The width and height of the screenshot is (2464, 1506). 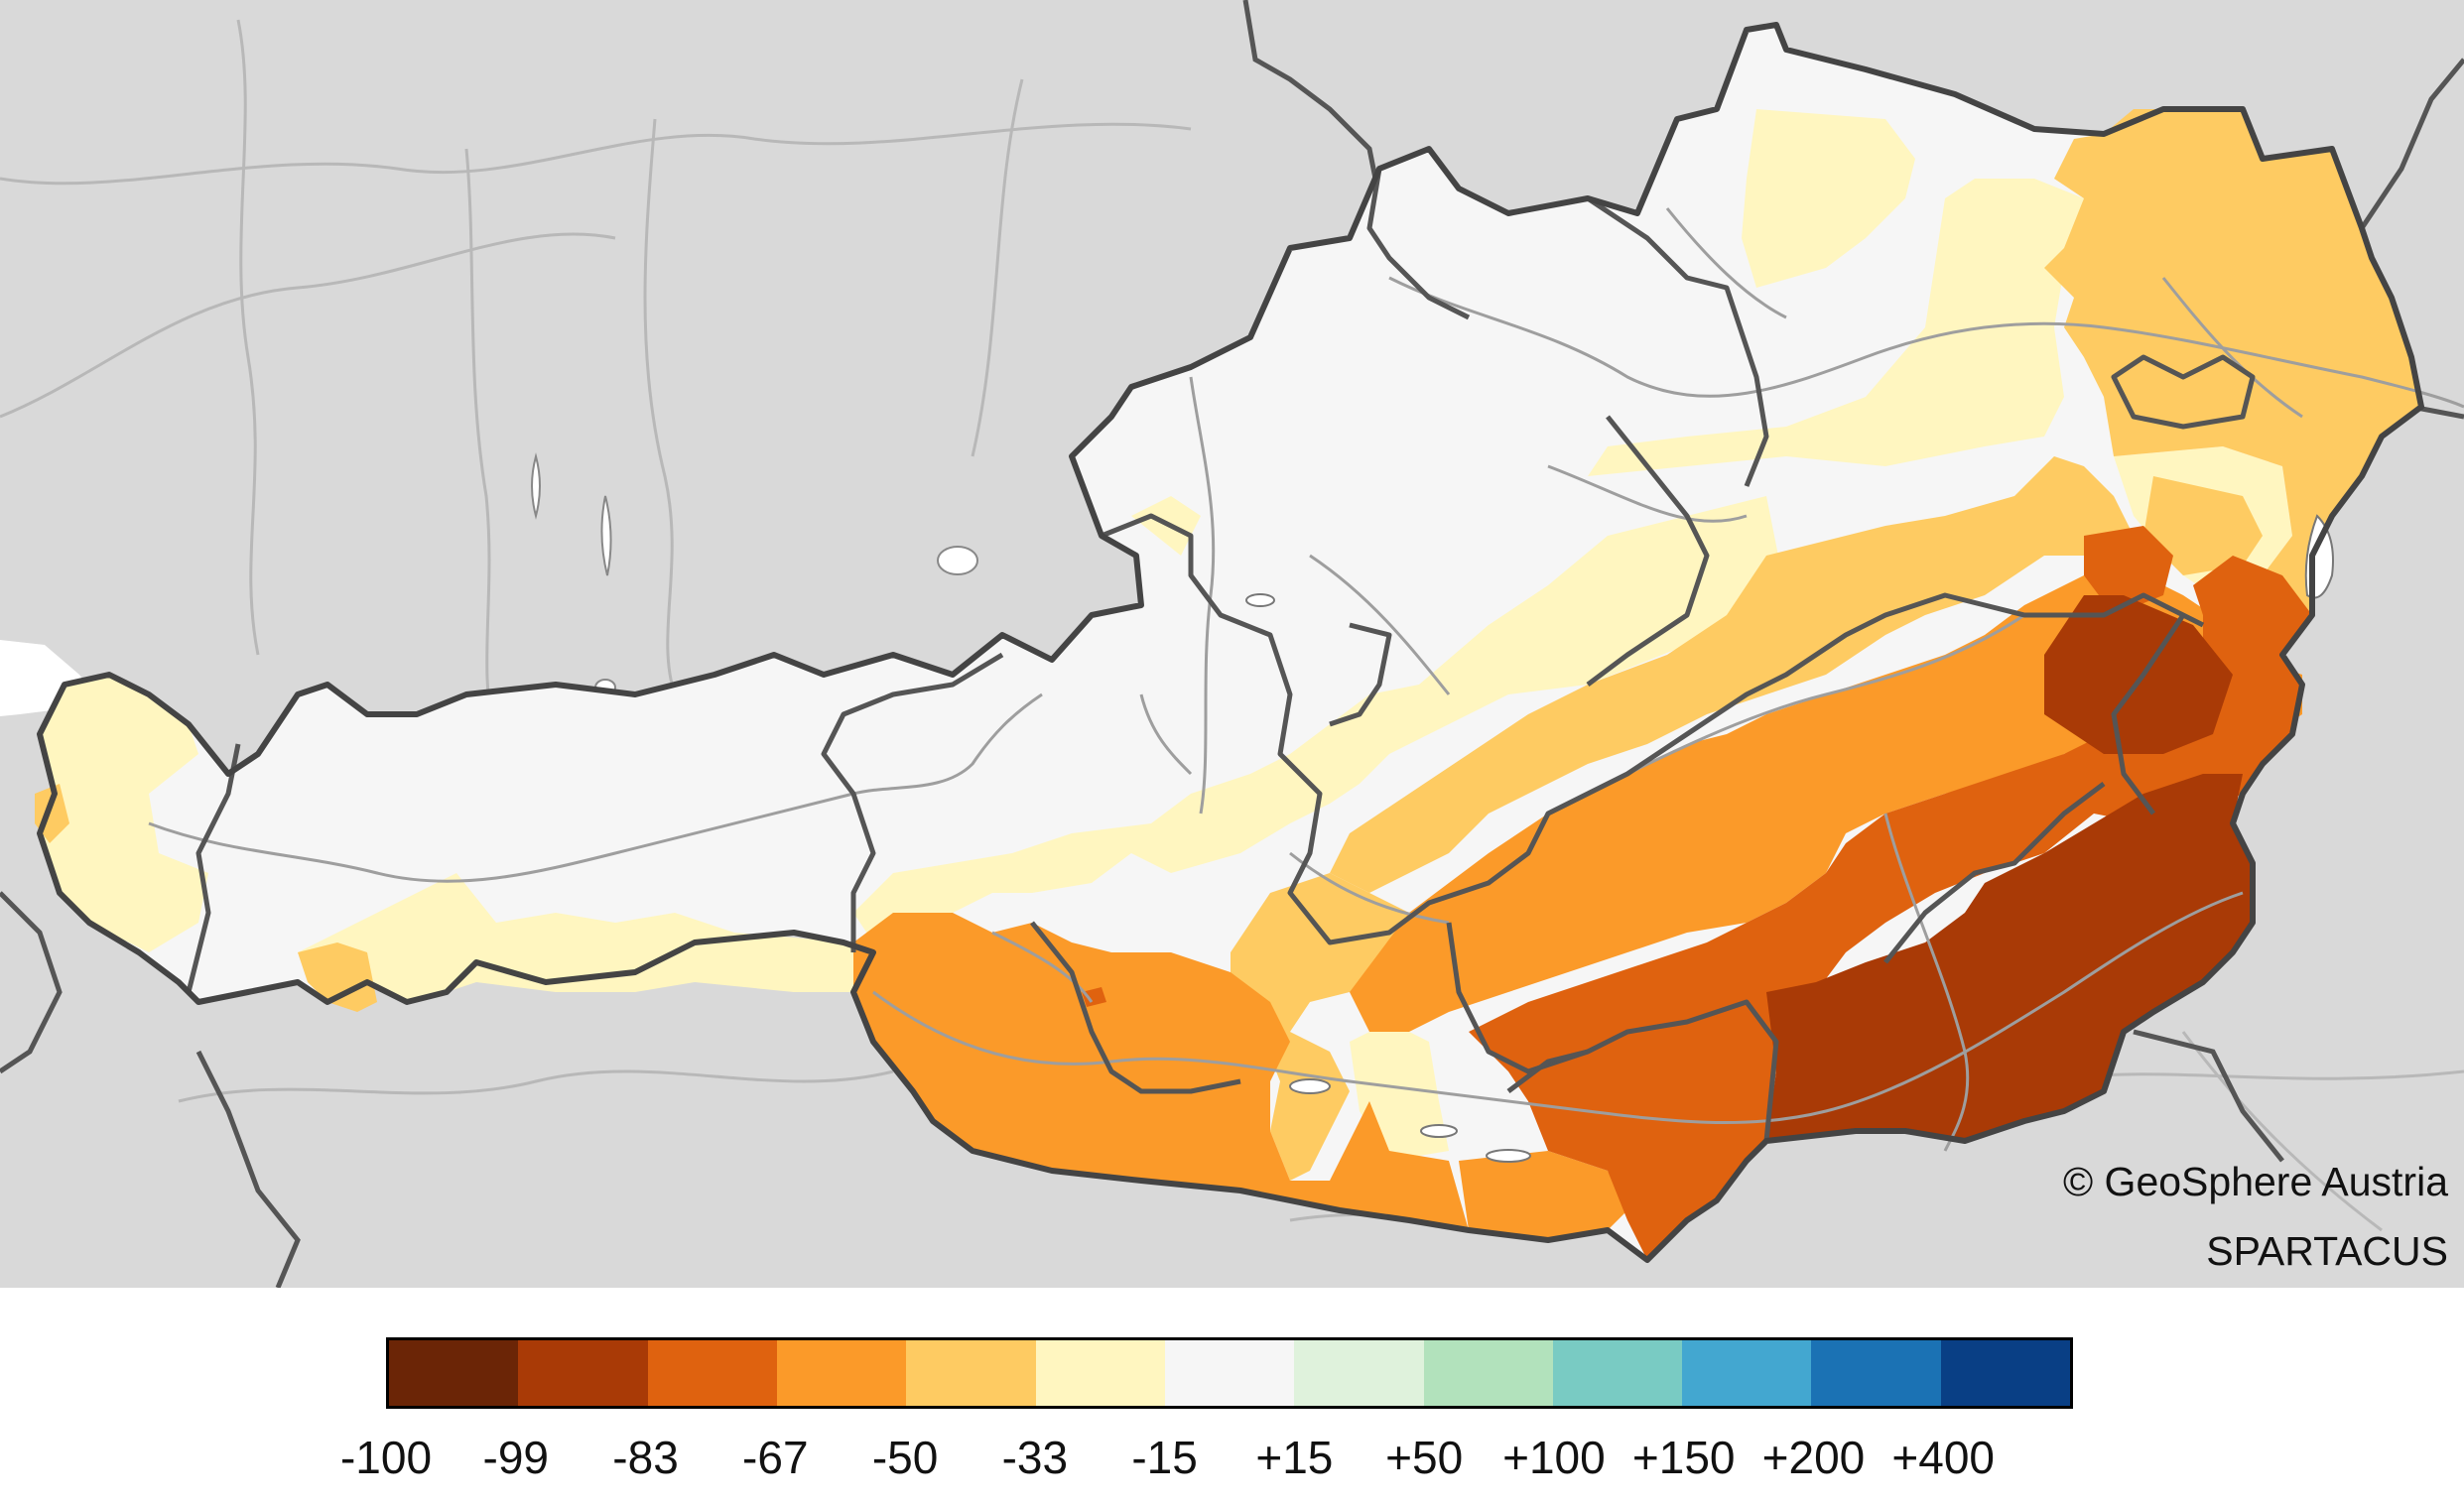 What do you see at coordinates (1424, 1457) in the screenshot?
I see `legend-tick-label: +50` at bounding box center [1424, 1457].